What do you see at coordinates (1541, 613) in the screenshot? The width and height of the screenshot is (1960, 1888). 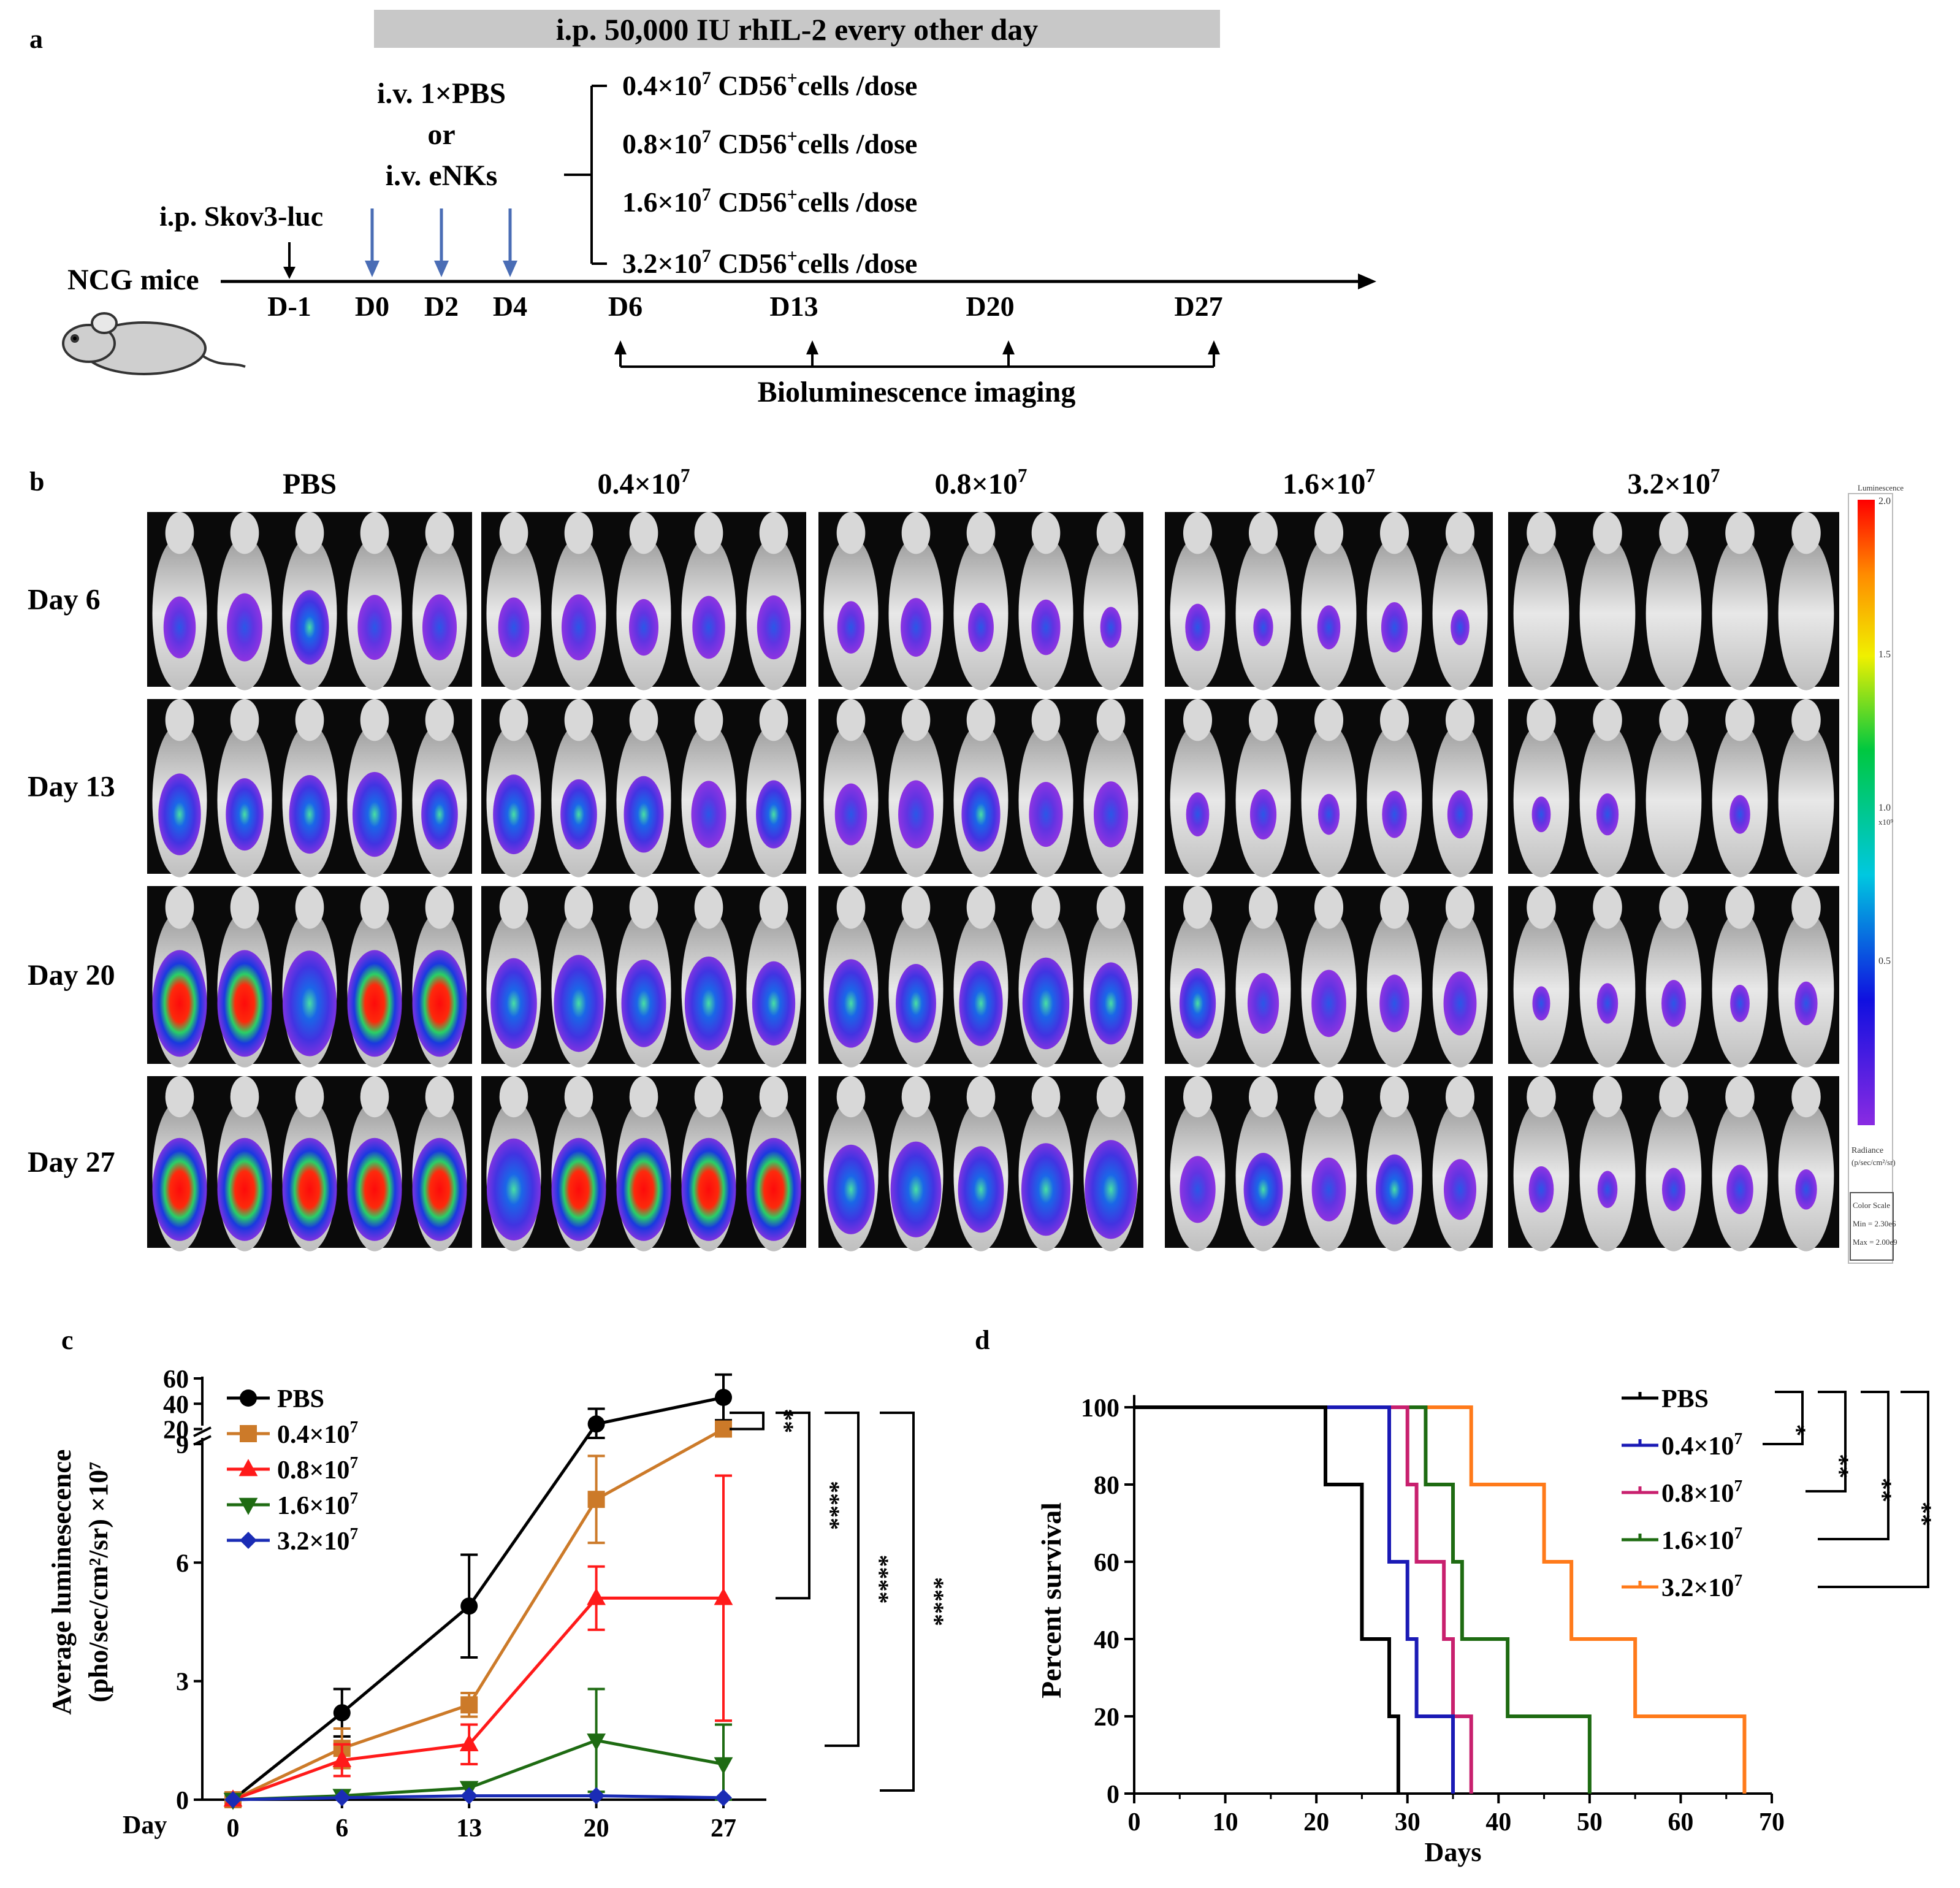 I see `mouse-body` at bounding box center [1541, 613].